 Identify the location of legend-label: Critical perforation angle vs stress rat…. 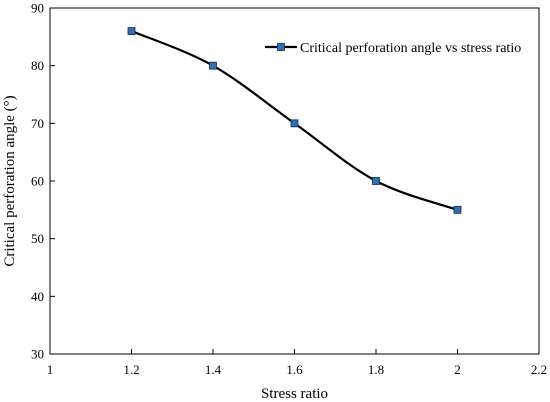
(410, 48).